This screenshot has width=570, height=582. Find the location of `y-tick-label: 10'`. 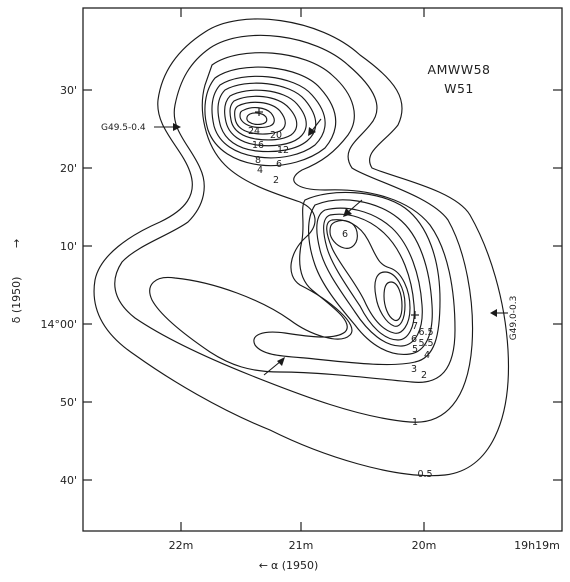

y-tick-label: 10' is located at coordinates (68, 246).